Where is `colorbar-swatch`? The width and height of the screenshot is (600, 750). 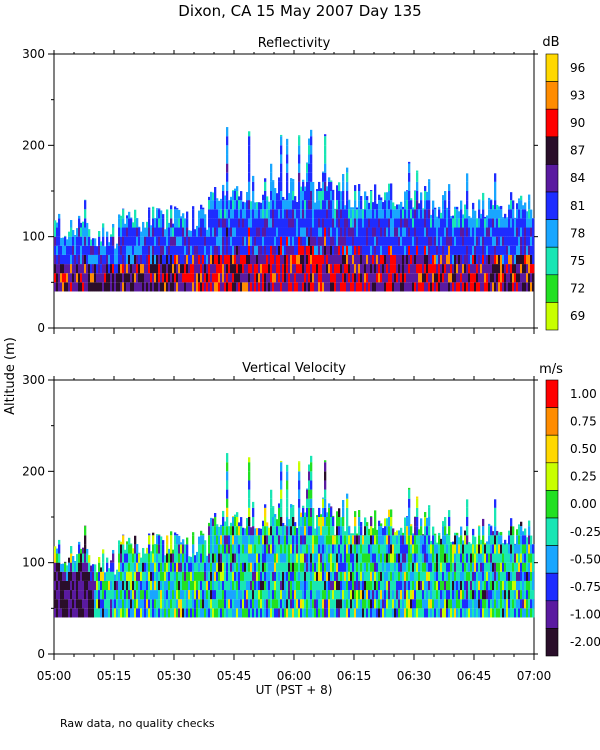
colorbar-swatch is located at coordinates (552, 67).